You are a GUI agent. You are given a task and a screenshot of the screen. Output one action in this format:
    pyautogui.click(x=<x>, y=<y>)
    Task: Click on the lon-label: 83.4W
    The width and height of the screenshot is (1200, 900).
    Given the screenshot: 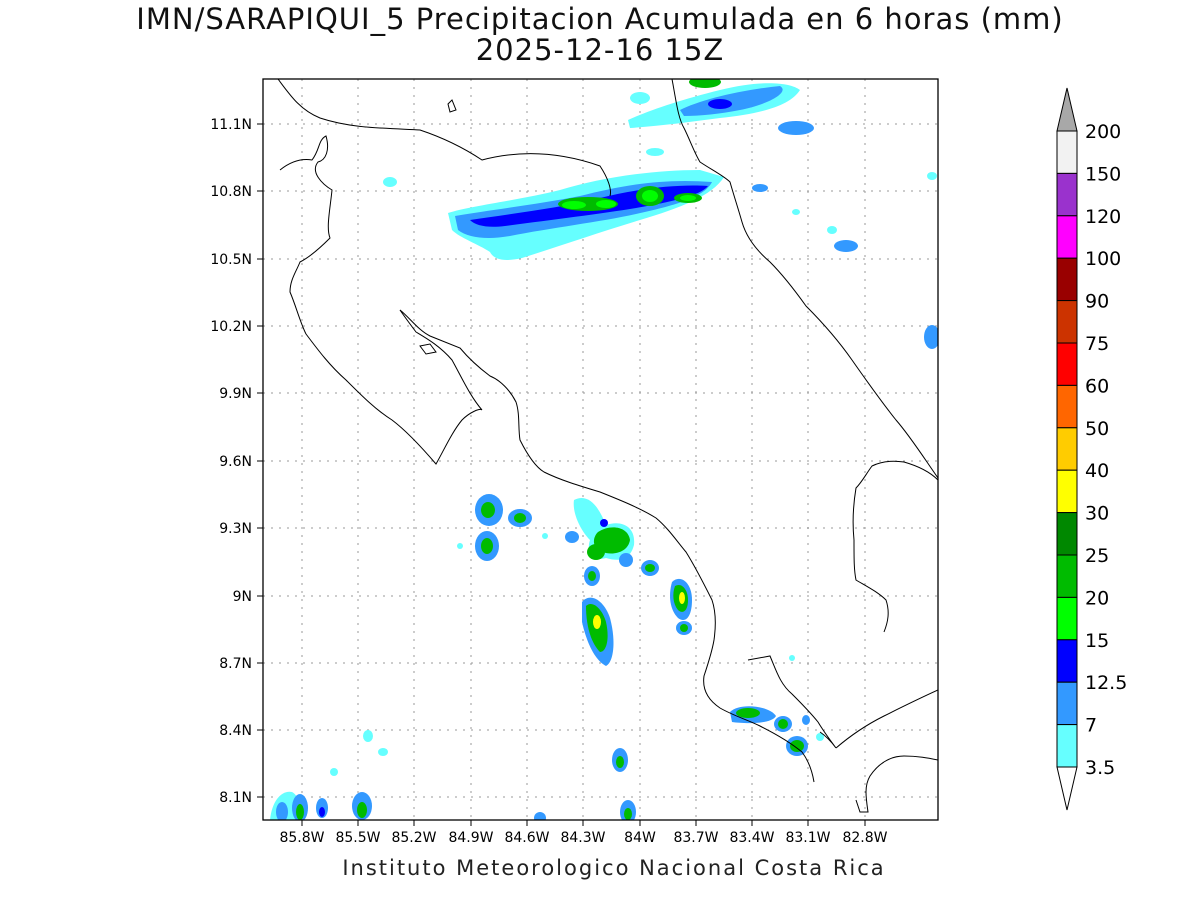 What is the action you would take?
    pyautogui.click(x=751, y=838)
    